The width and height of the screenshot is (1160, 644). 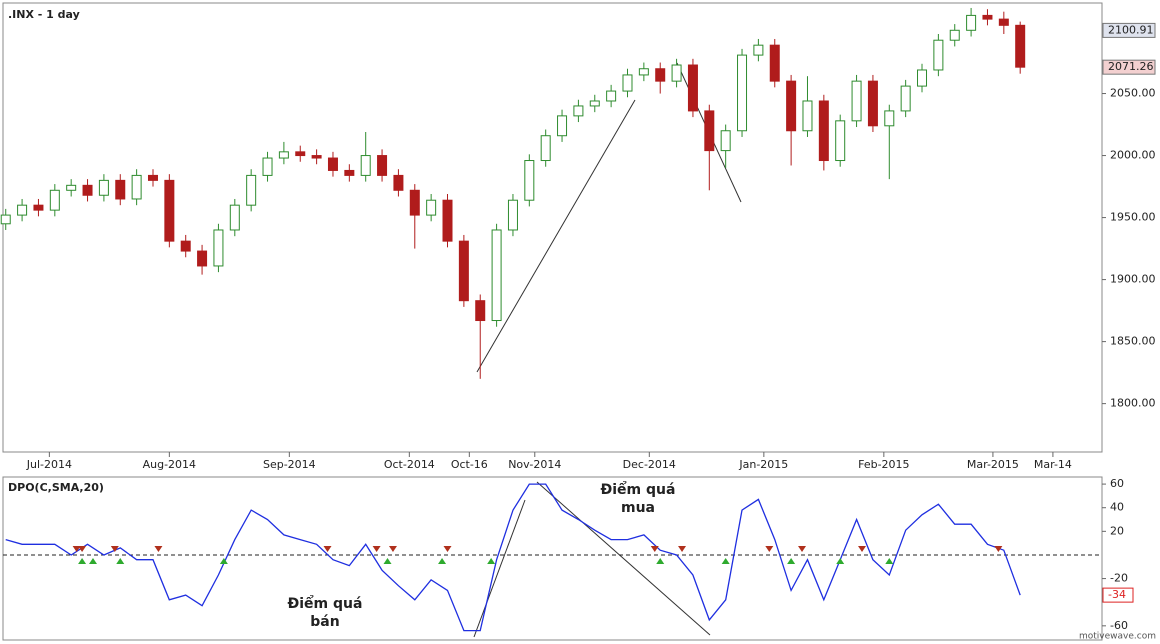 What do you see at coordinates (169, 464) in the screenshot?
I see `x-tick-label: Aug-2014` at bounding box center [169, 464].